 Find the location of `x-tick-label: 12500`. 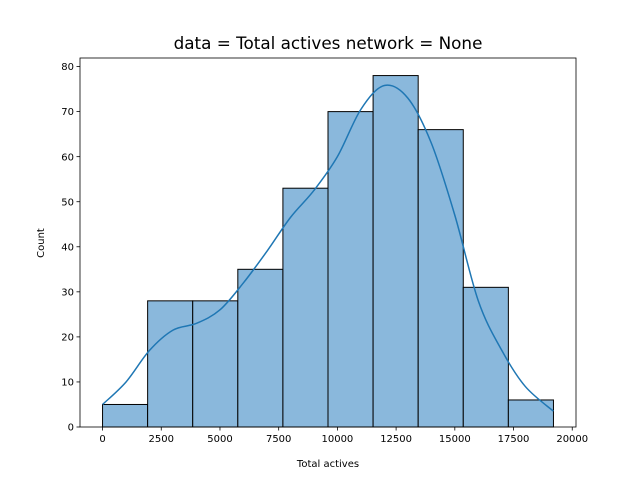

x-tick-label: 12500 is located at coordinates (396, 439).